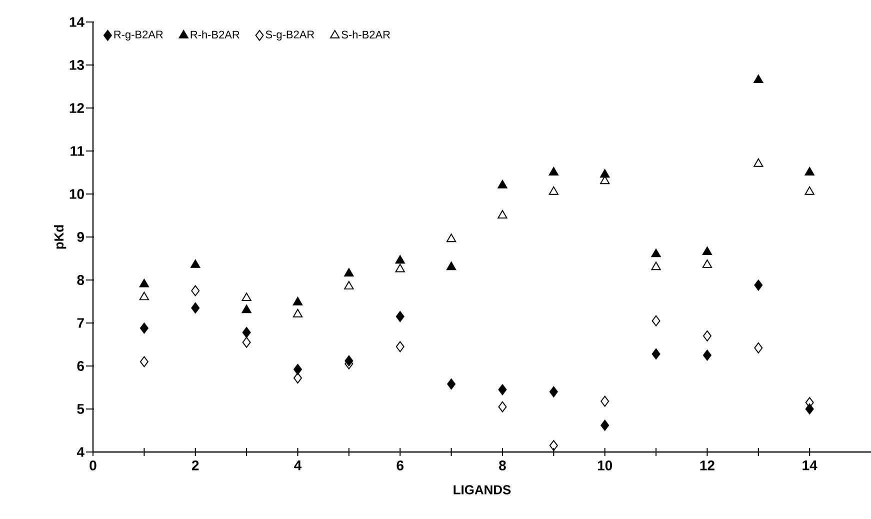 The height and width of the screenshot is (519, 871). Describe the element at coordinates (502, 465) in the screenshot. I see `x-tick-label: 8` at that location.